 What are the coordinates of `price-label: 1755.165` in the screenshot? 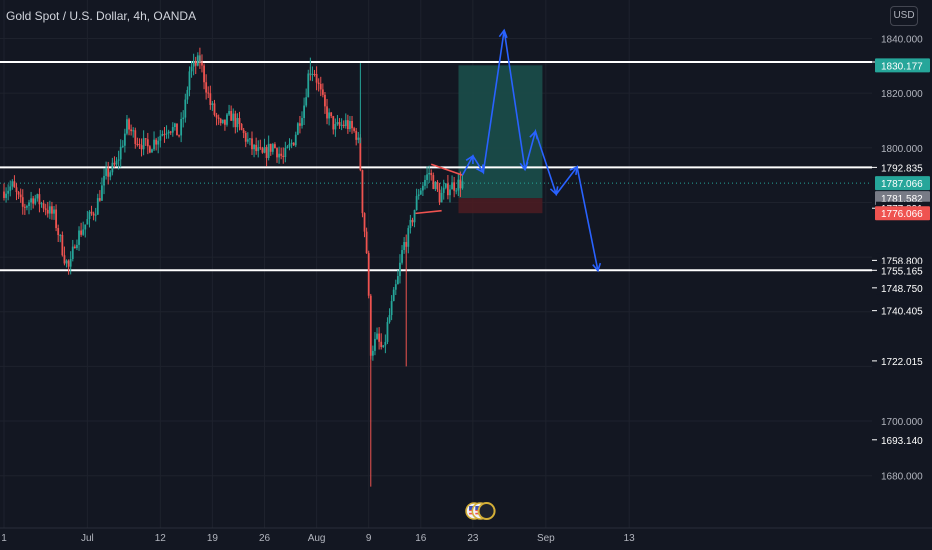 It's located at (901, 270).